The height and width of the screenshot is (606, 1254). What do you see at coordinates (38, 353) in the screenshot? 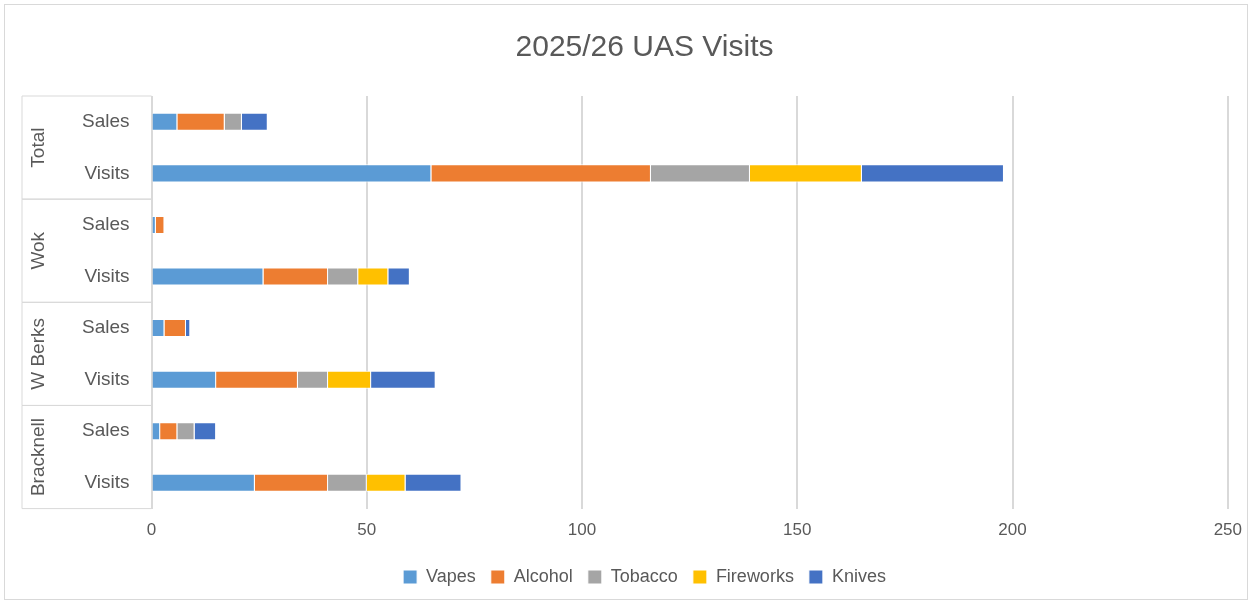
I see `text: W Berks` at bounding box center [38, 353].